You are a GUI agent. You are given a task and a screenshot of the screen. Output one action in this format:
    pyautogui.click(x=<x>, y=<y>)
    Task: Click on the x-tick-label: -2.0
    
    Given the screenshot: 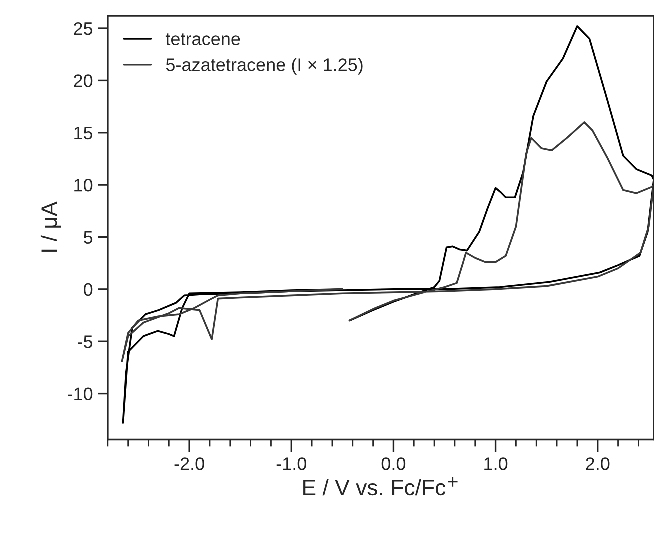 What is the action you would take?
    pyautogui.click(x=189, y=464)
    